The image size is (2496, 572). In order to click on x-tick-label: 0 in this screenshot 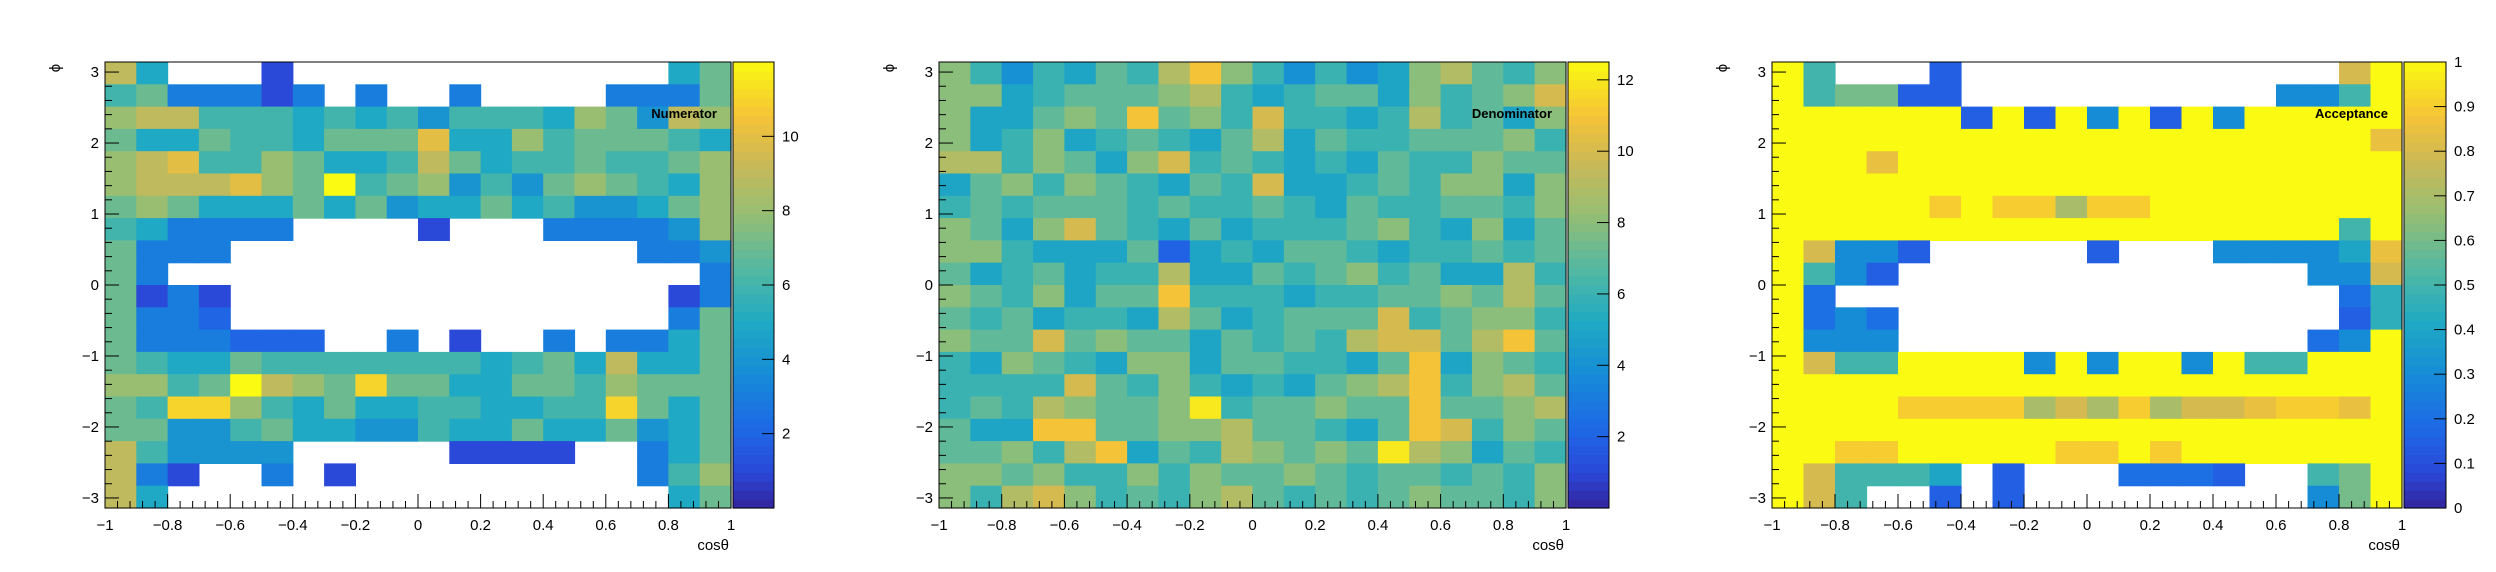, I will do `click(2087, 525)`.